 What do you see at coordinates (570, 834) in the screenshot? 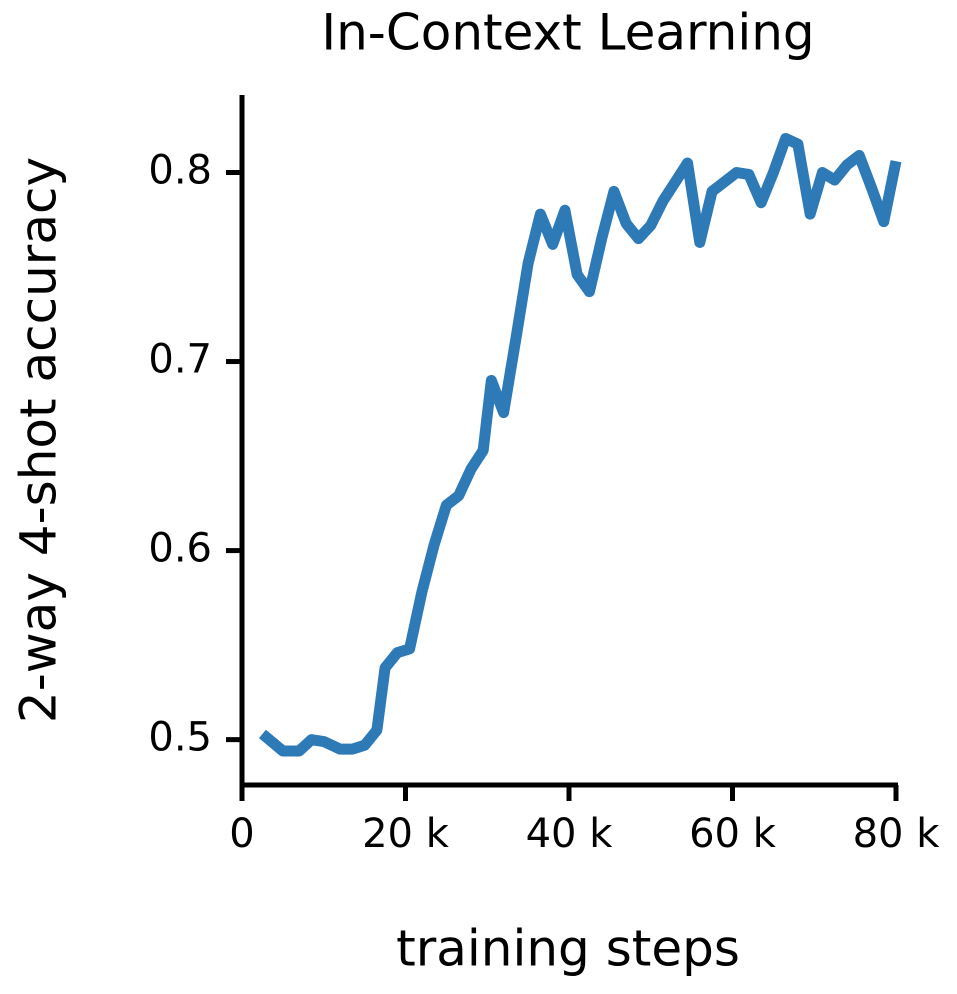
I see `x-tick-label: 40 k` at bounding box center [570, 834].